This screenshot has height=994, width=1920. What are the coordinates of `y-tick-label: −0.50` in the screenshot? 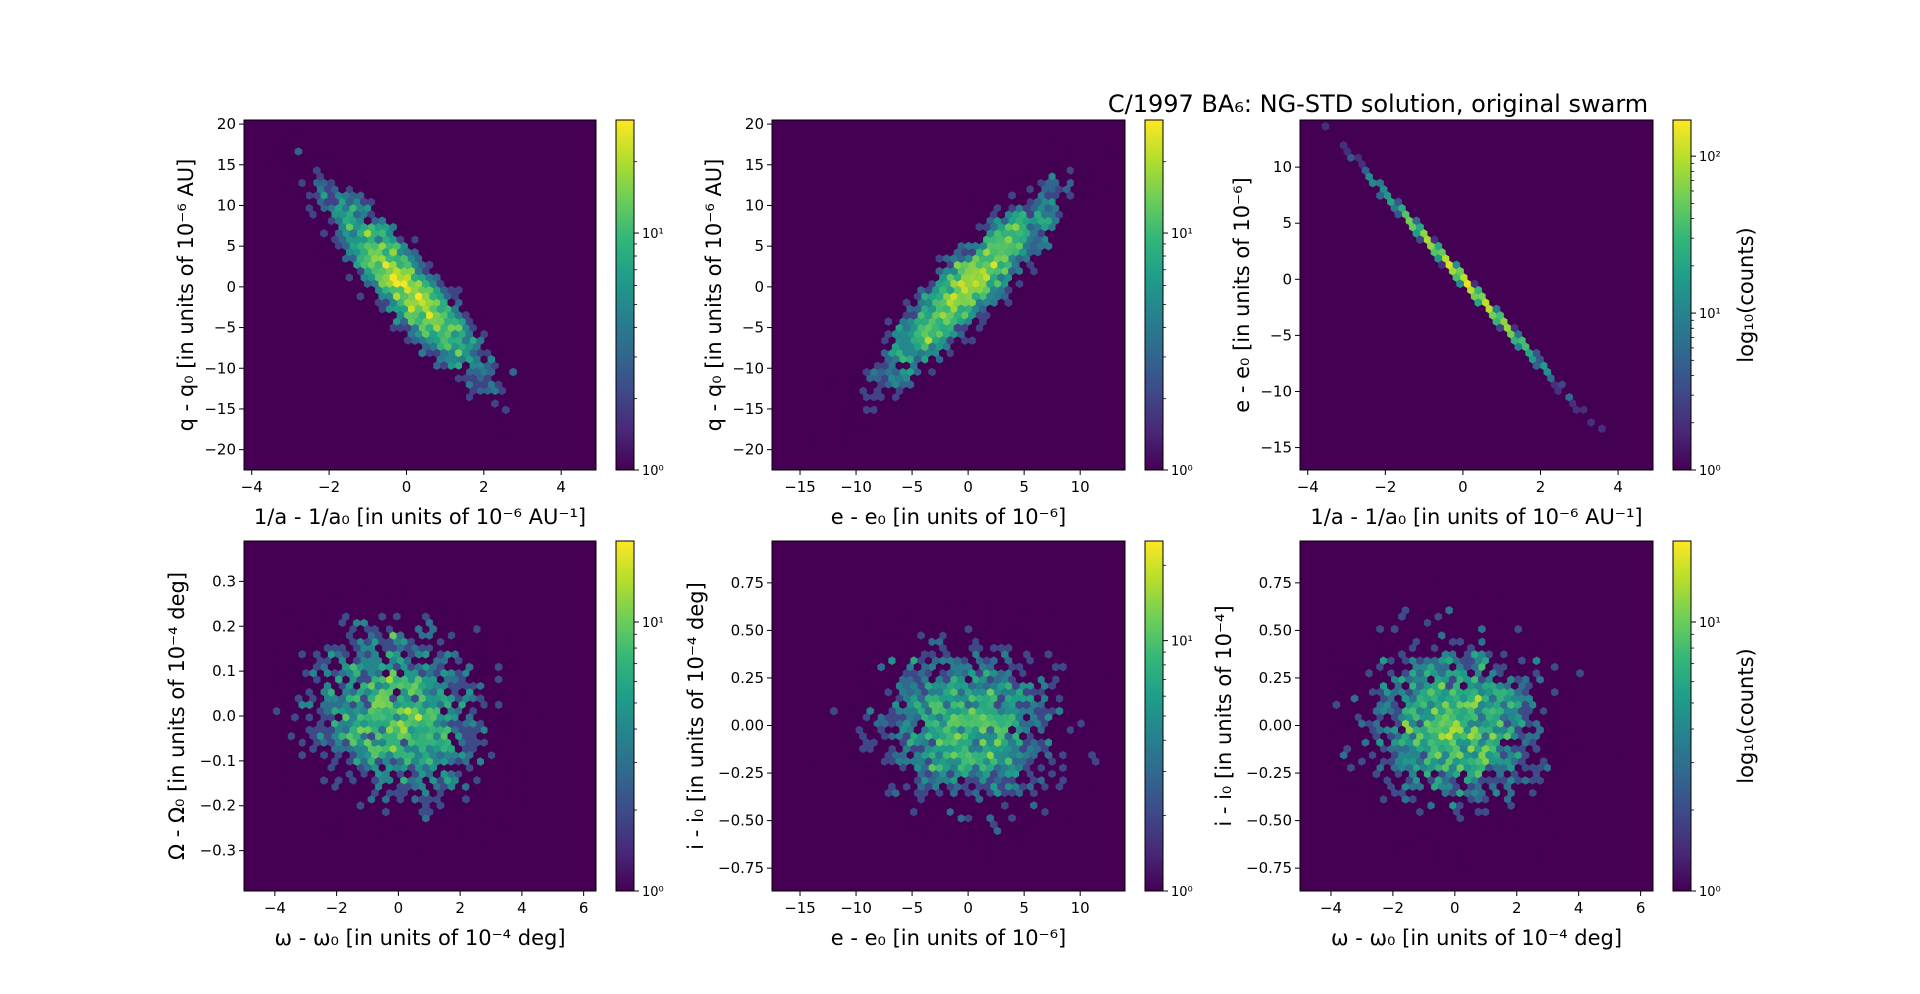 It's located at (1269, 821).